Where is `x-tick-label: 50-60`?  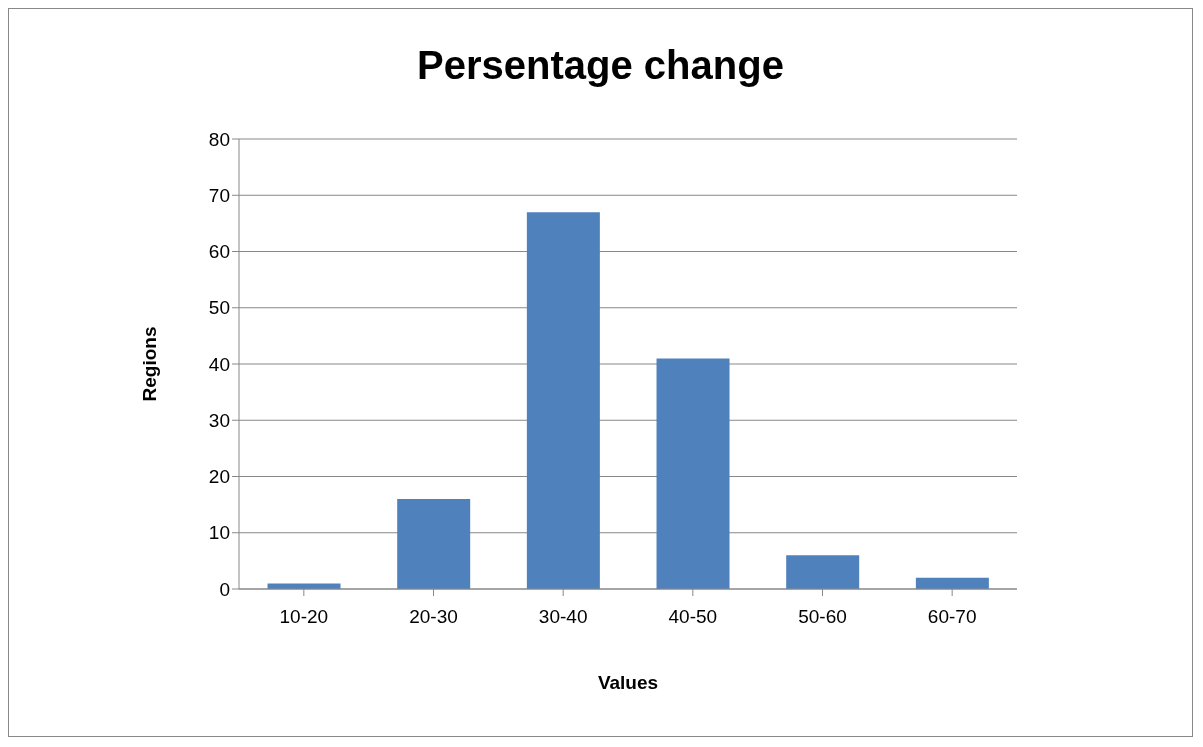
x-tick-label: 50-60 is located at coordinates (822, 617).